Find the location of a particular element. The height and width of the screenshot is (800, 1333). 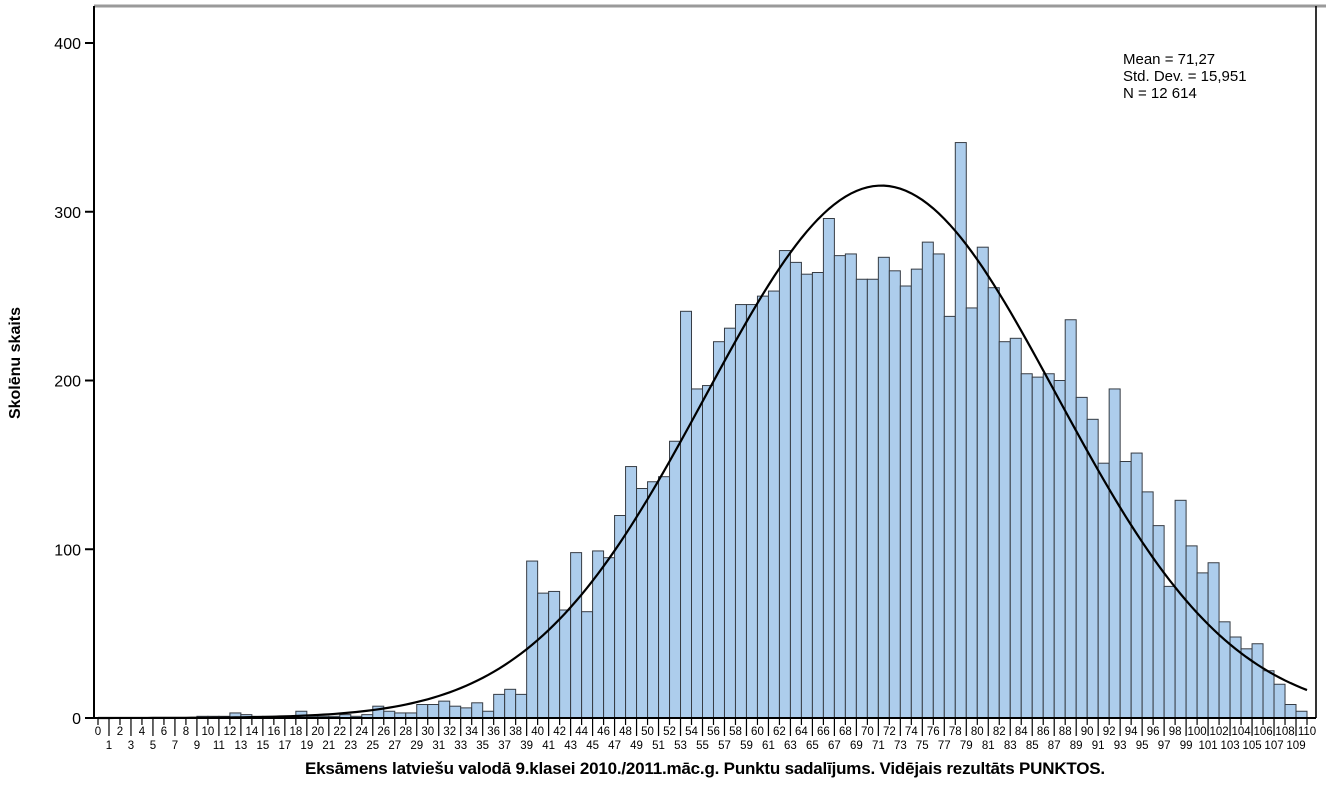

y-tick-label: 200 is located at coordinates (67, 382).